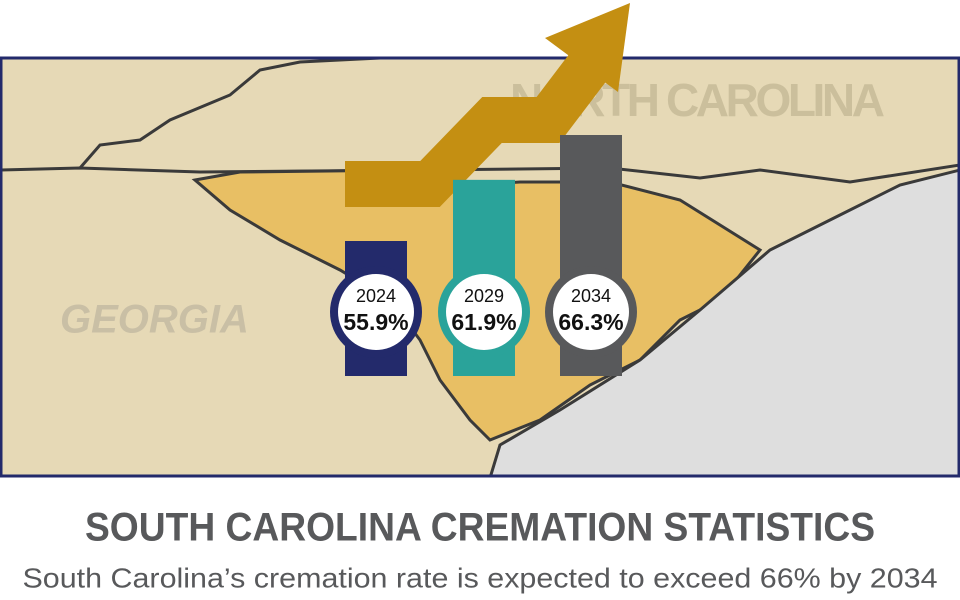 This screenshot has width=960, height=600. I want to click on category-label: 2024, so click(376, 296).